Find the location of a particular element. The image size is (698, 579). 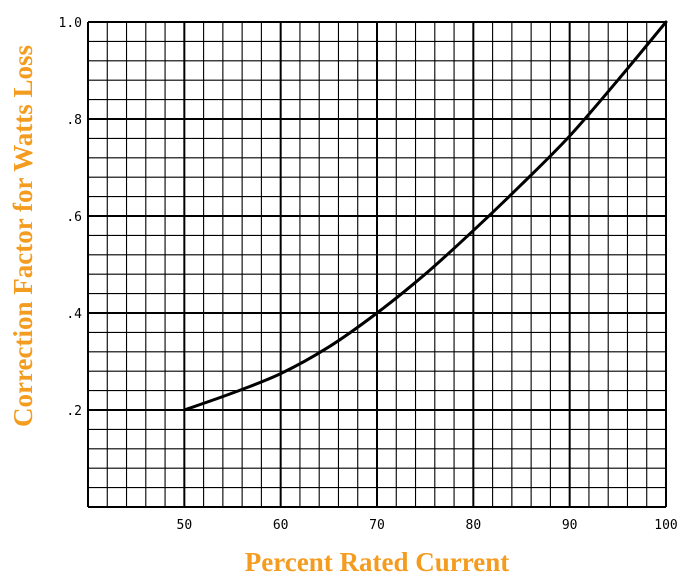

y-tick-label: 1.0 is located at coordinates (70, 23).